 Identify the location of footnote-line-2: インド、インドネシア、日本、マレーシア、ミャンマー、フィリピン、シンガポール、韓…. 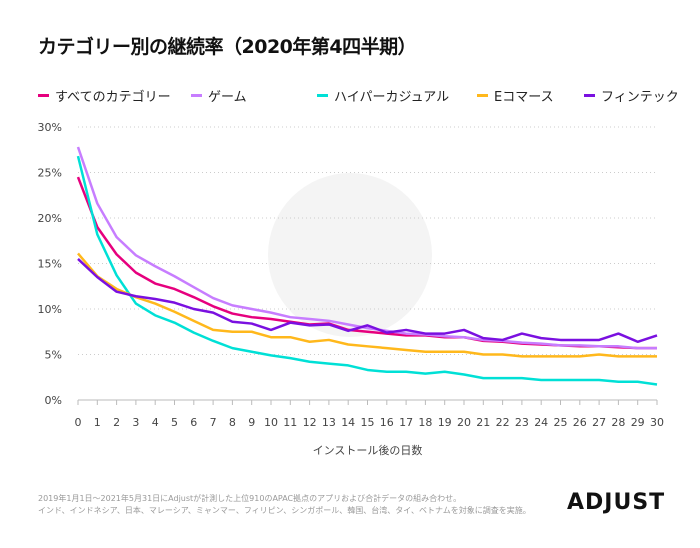
(284, 510).